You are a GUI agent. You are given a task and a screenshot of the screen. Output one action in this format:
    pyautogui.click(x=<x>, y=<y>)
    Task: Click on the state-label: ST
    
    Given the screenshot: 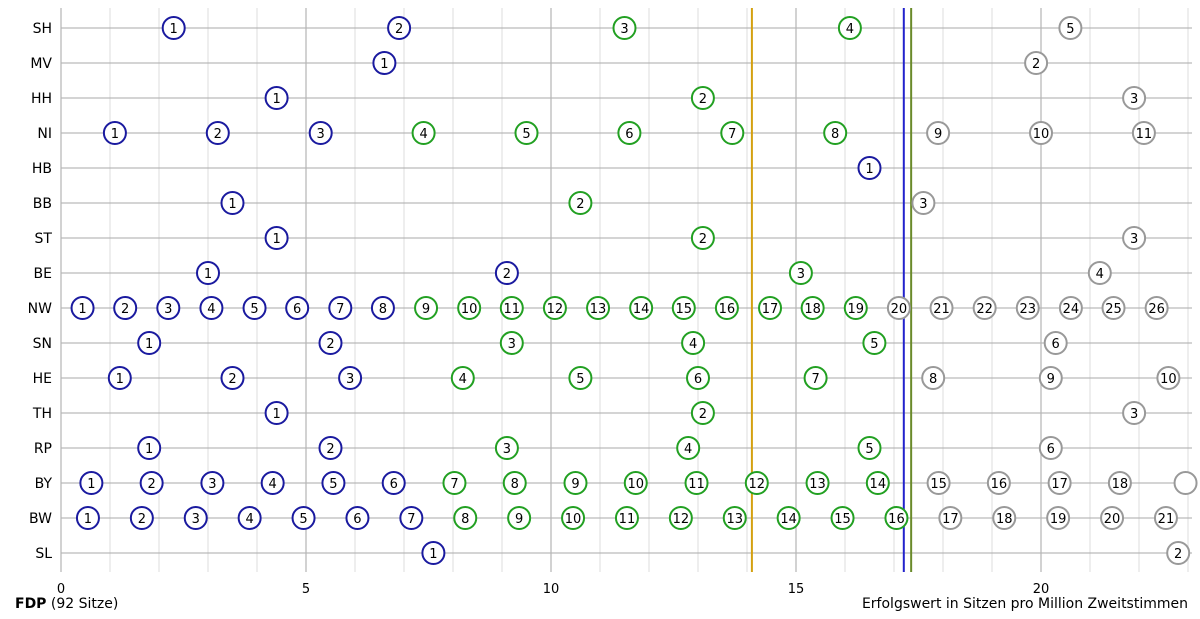 What is the action you would take?
    pyautogui.click(x=44, y=239)
    